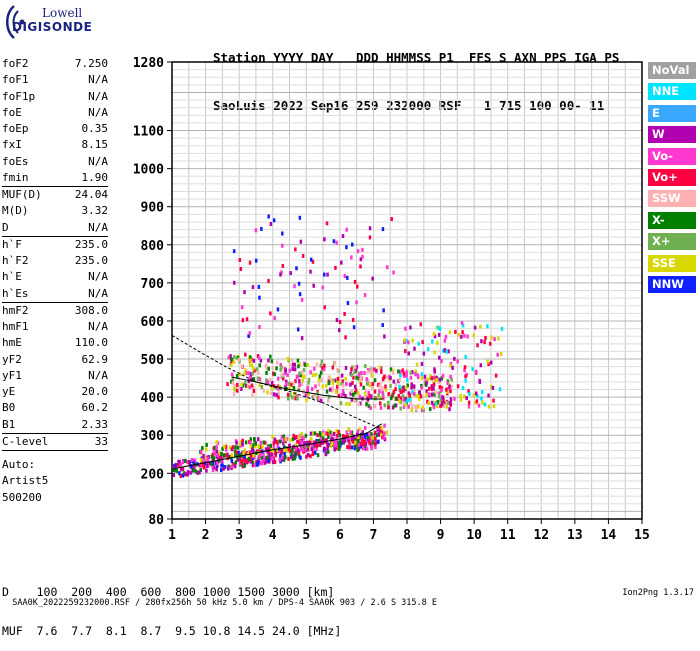 The height and width of the screenshot is (651, 700). Describe the element at coordinates (541, 535) in the screenshot. I see `x-tick-label: 12` at that location.